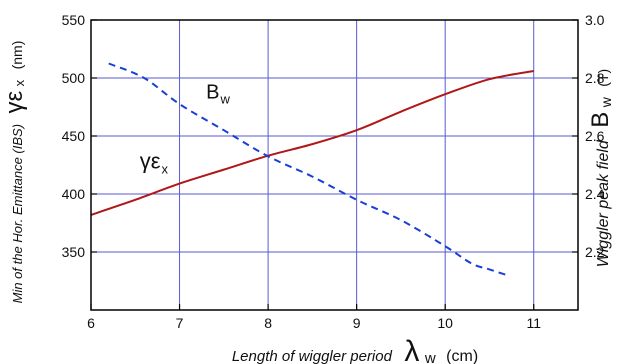 Image resolution: width=632 pixels, height=364 pixels. Describe the element at coordinates (17, 55) in the screenshot. I see `y-left-unit: (nm)` at that location.